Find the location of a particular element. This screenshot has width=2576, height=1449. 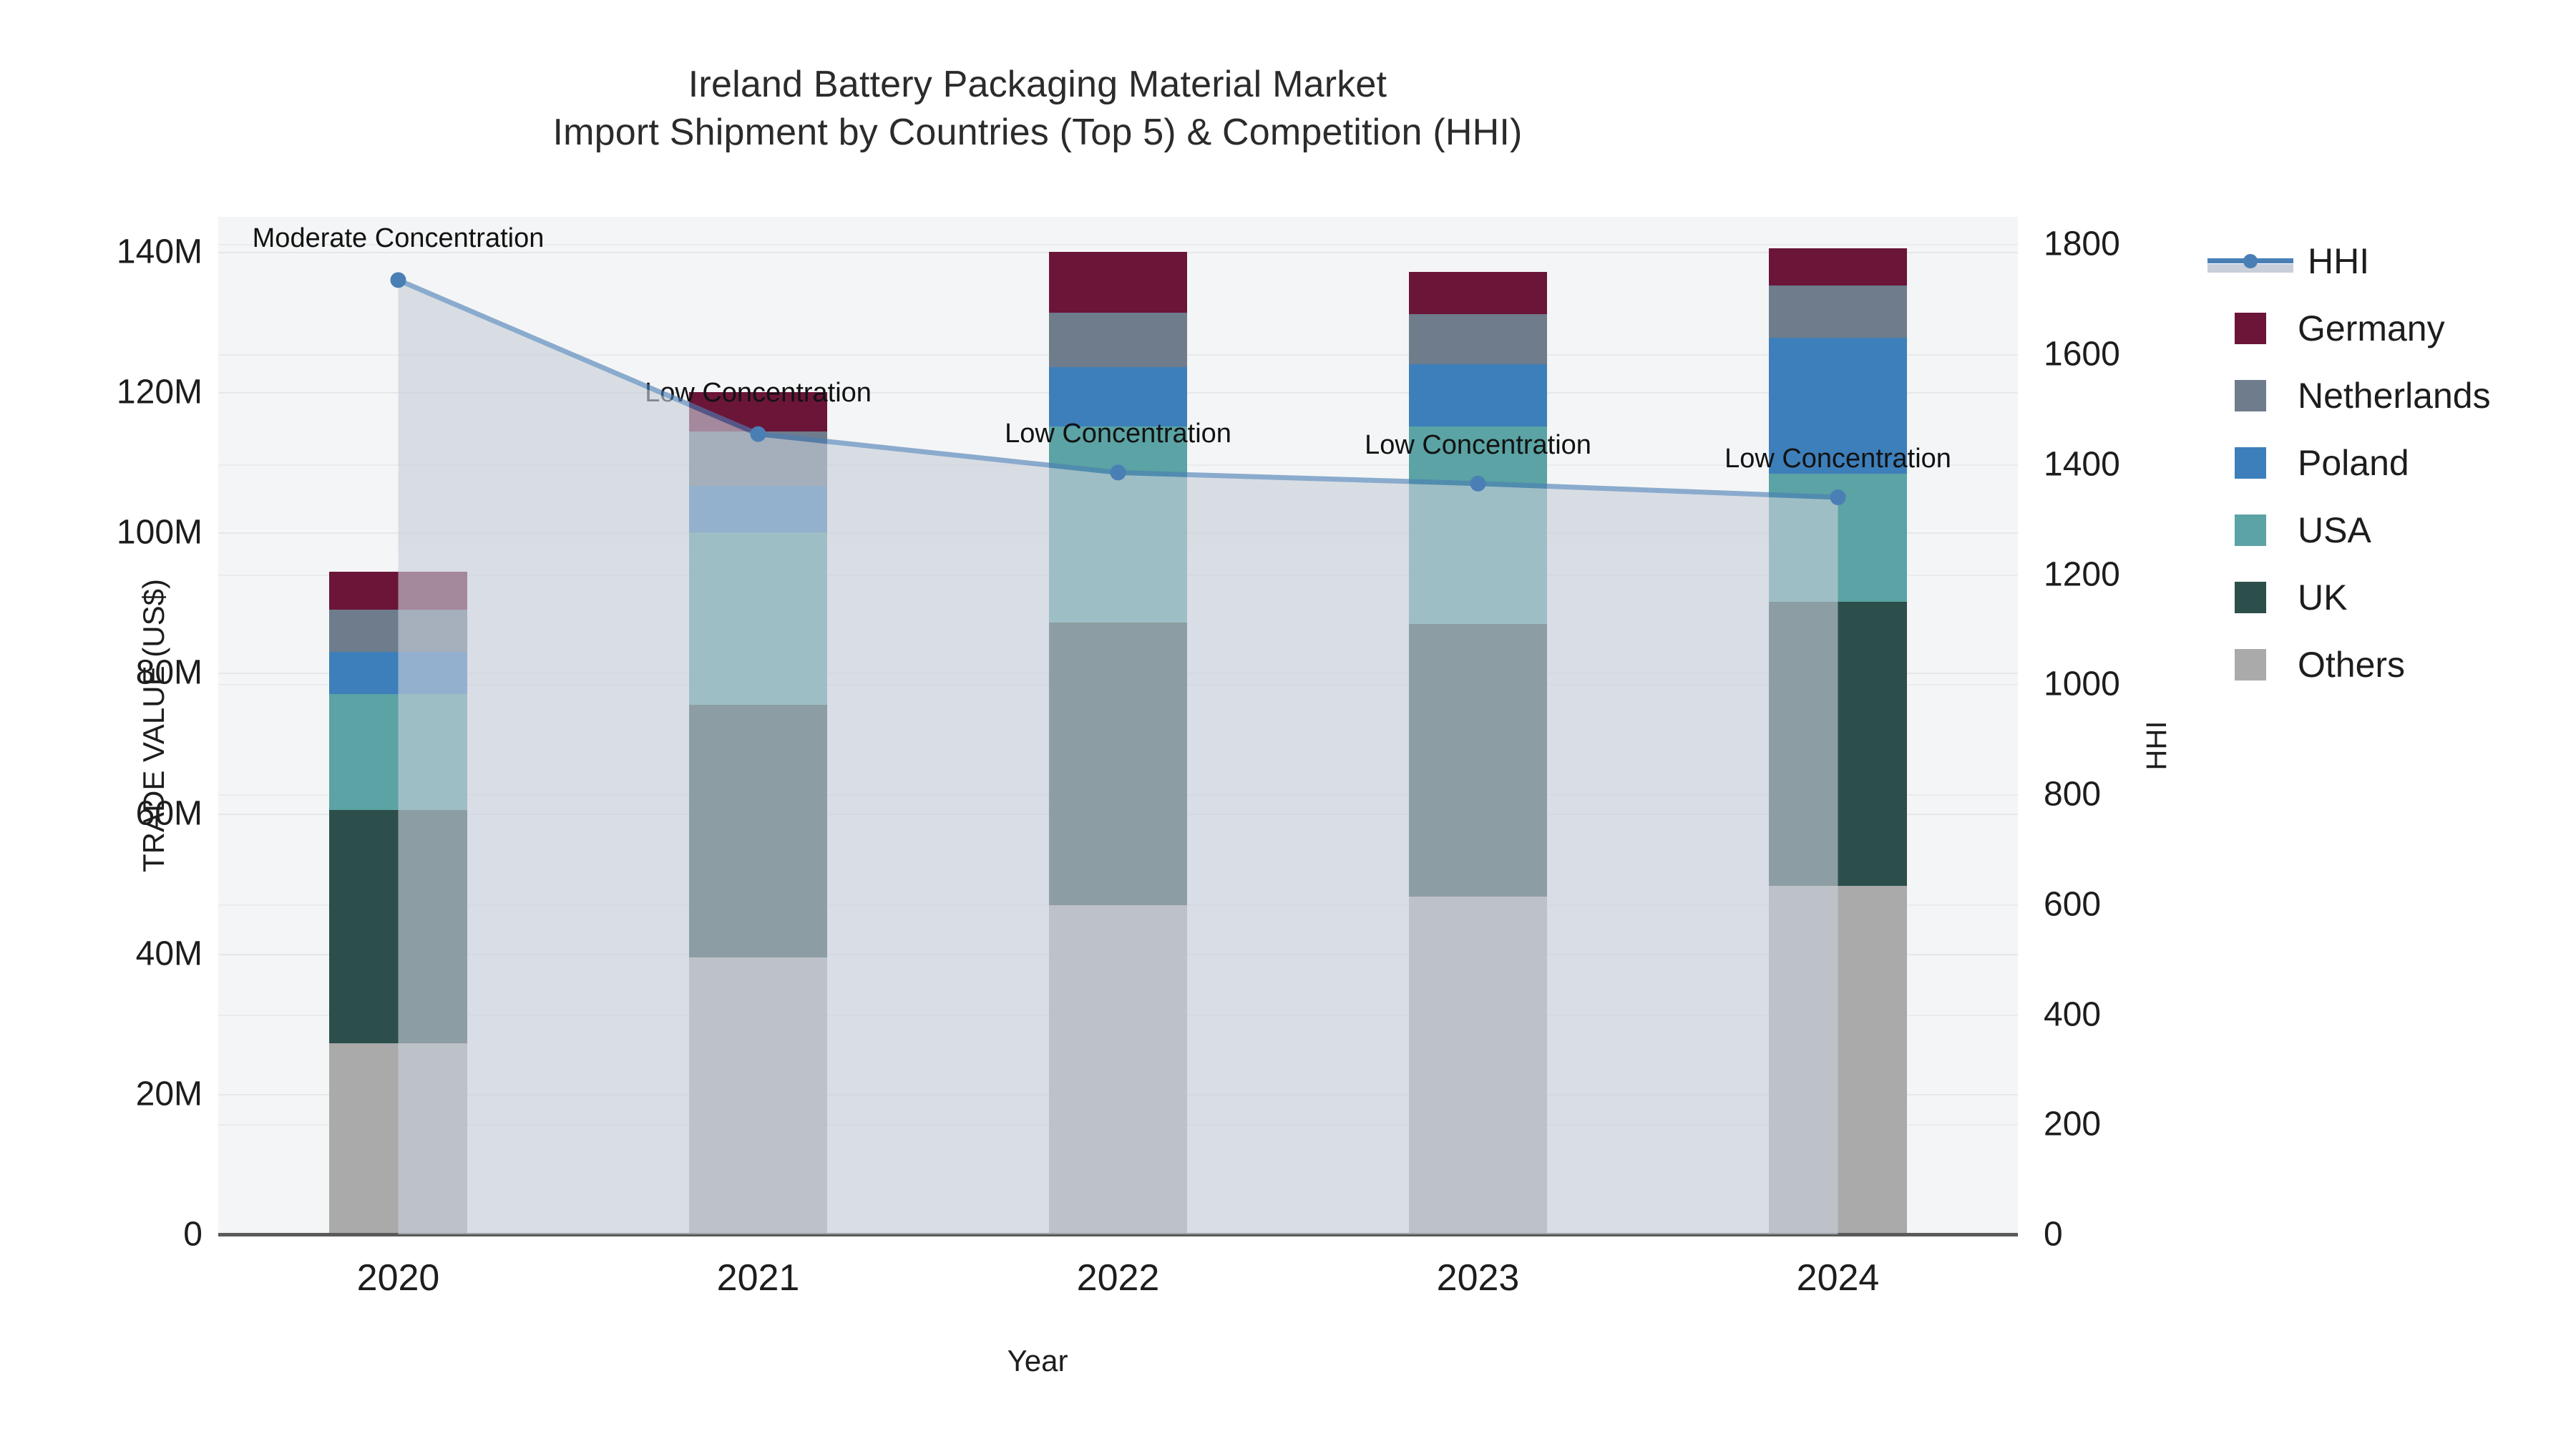

y-axis-left-tick-140M: 140M is located at coordinates (159, 252).